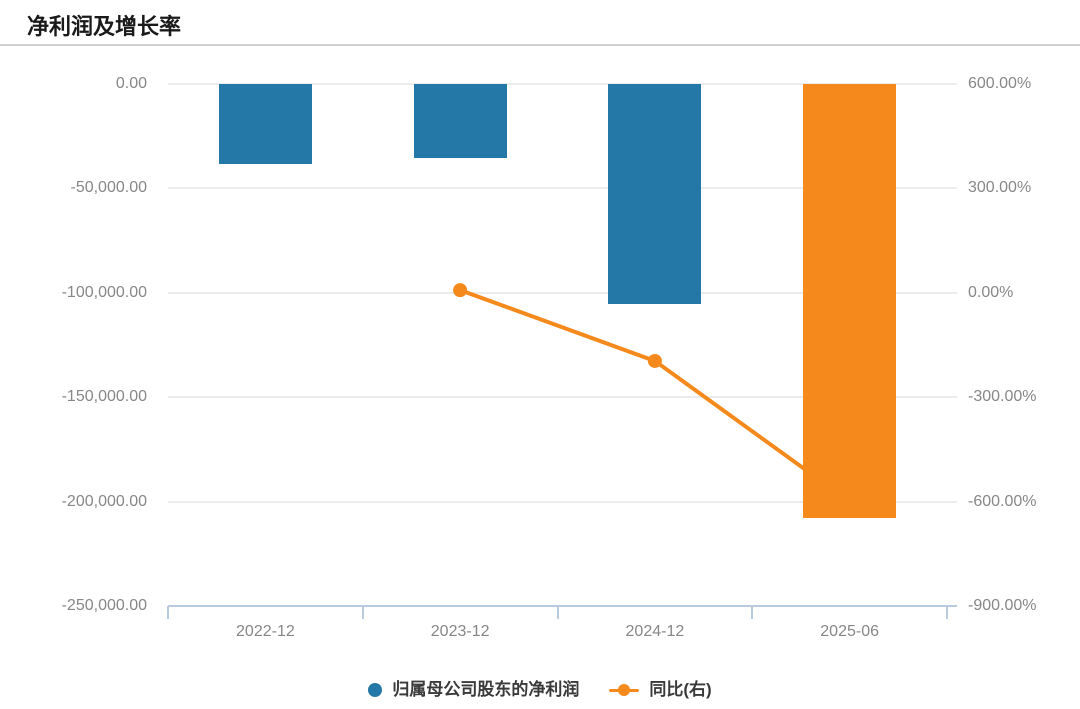 This screenshot has height=709, width=1080. What do you see at coordinates (104, 501) in the screenshot?
I see `y-axis-left-label: -200,000.00` at bounding box center [104, 501].